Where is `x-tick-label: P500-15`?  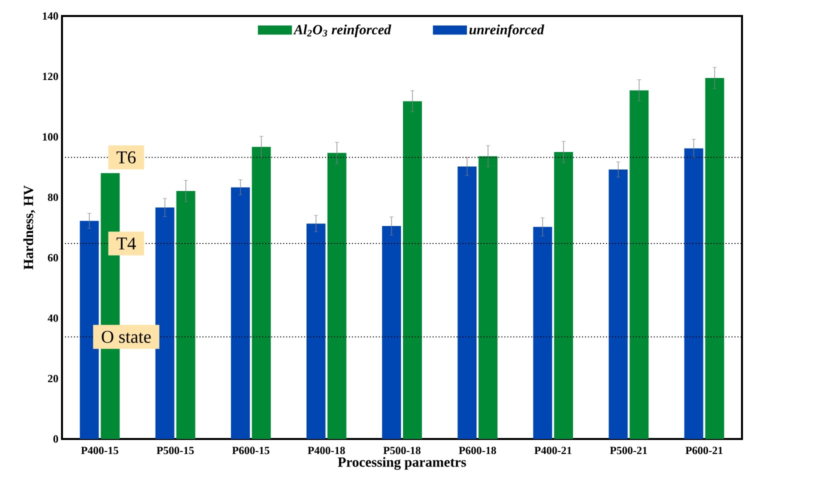
x-tick-label: P500-15 is located at coordinates (175, 450).